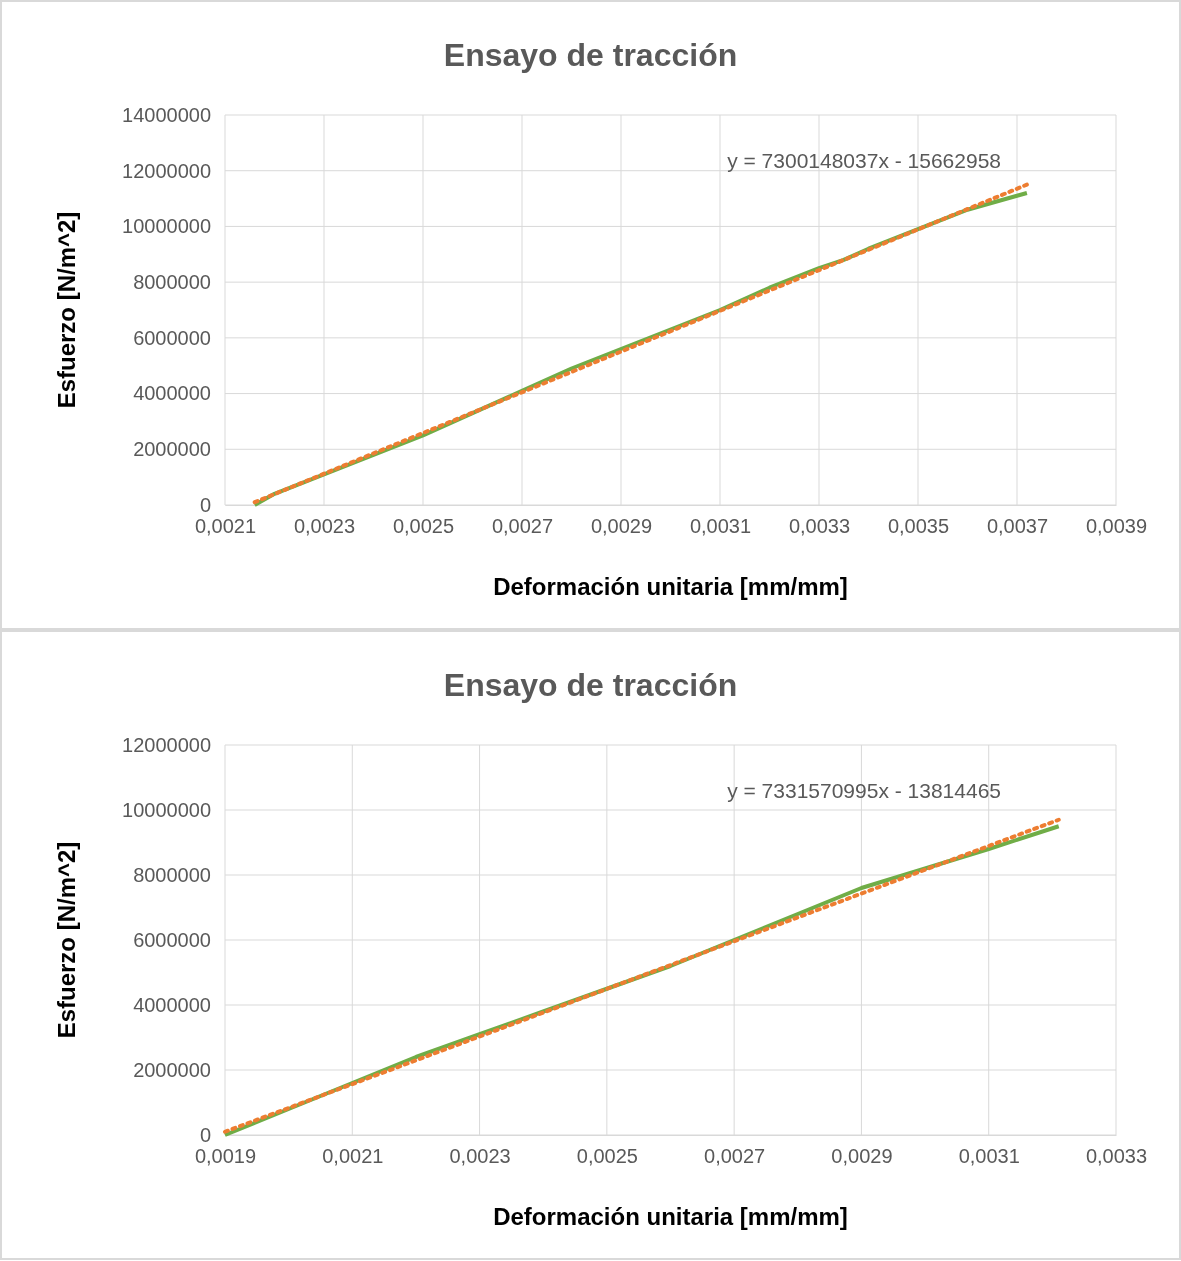 This screenshot has height=1261, width=1181. What do you see at coordinates (1017, 526) in the screenshot?
I see `x-tick-label: 0,0037` at bounding box center [1017, 526].